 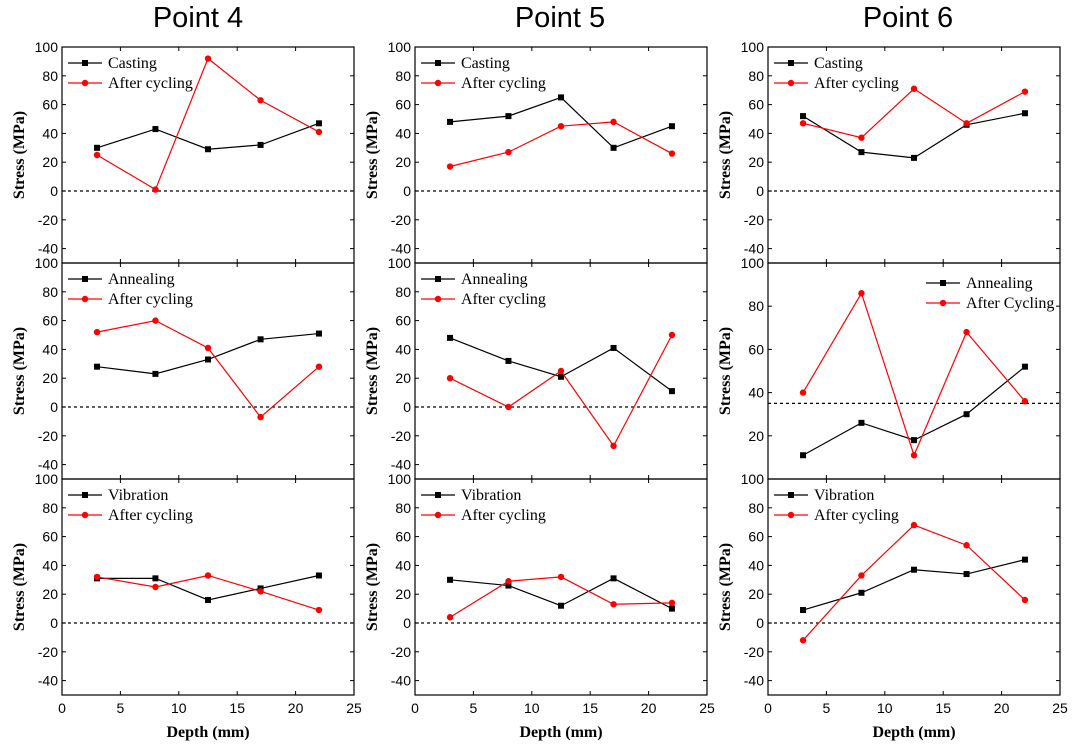 What do you see at coordinates (50, 105) in the screenshot?
I see `p4-casting-ytick-label: 60` at bounding box center [50, 105].